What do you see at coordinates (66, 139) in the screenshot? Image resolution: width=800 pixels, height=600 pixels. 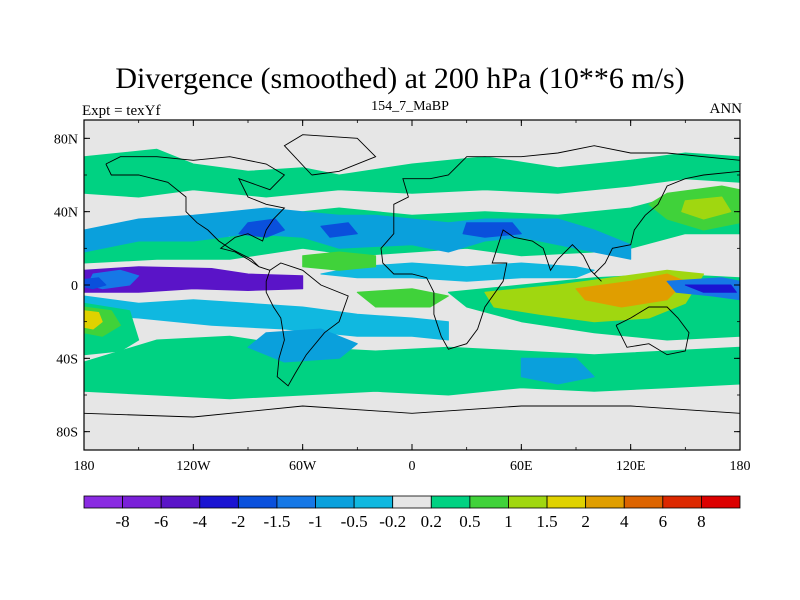 I see `y-tick-label-0: 80N` at bounding box center [66, 139].